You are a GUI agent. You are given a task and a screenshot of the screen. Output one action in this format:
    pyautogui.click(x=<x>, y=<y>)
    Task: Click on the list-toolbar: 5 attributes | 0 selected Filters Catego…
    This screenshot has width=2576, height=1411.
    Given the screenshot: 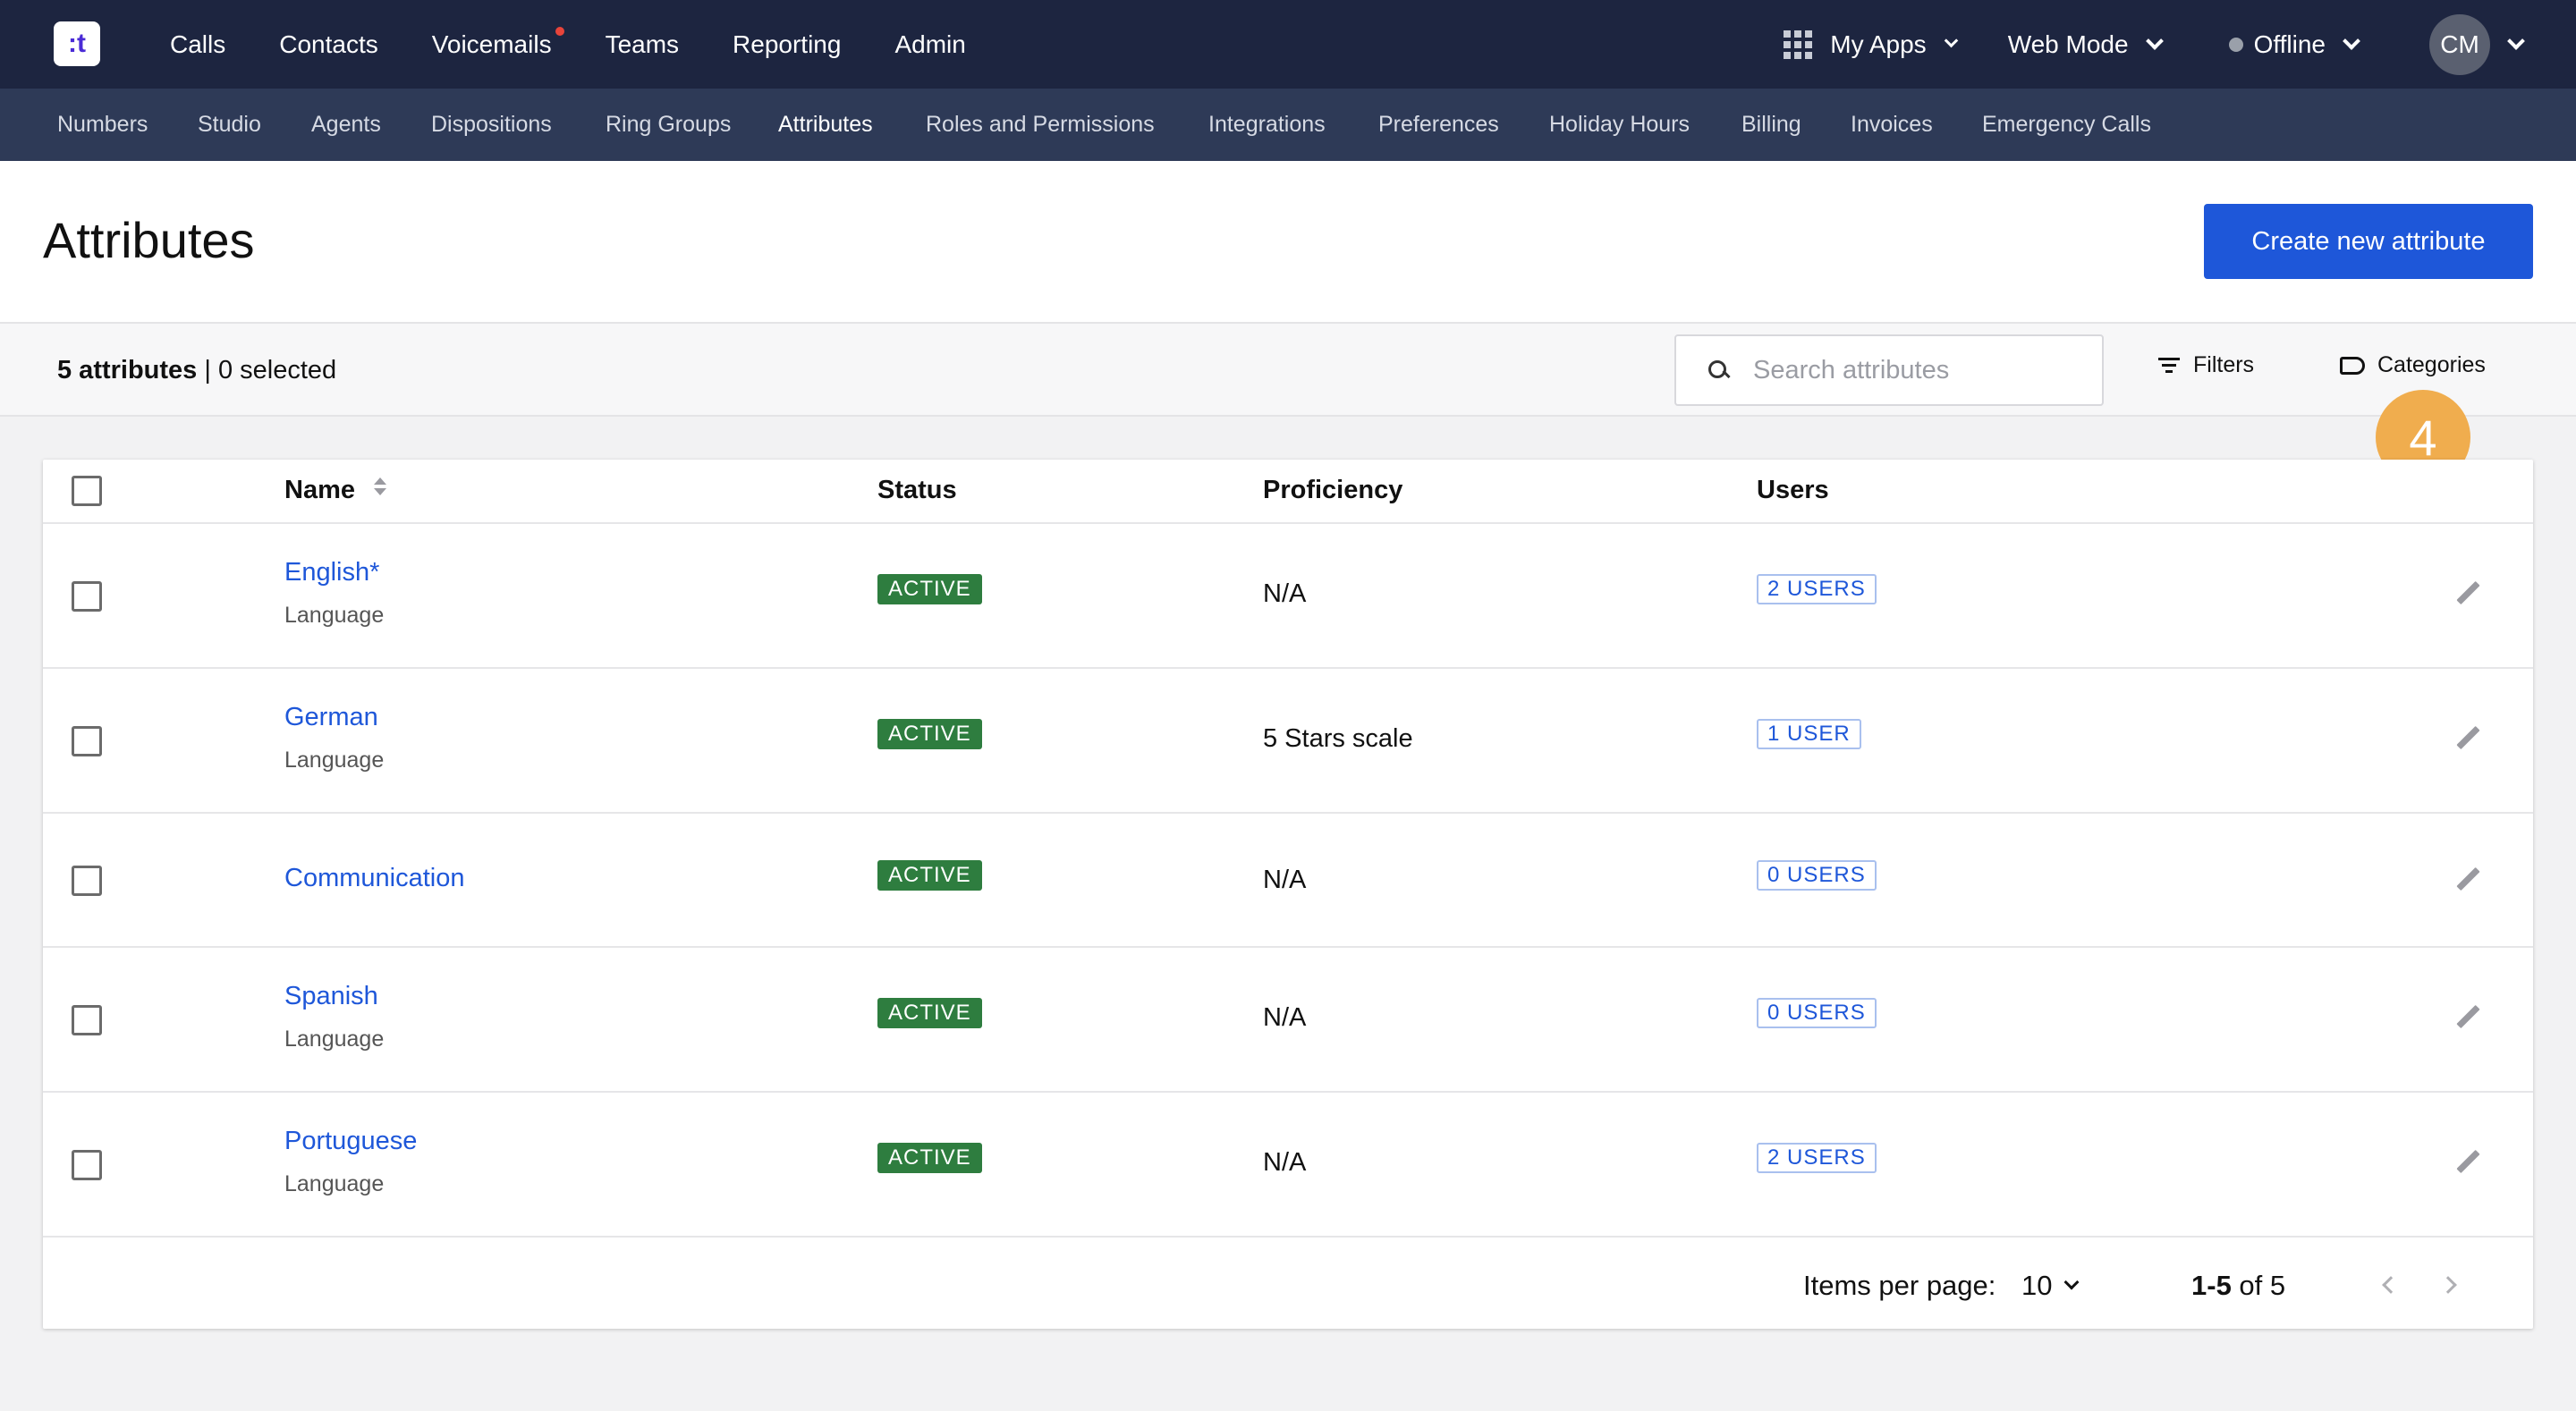 What is the action you would take?
    pyautogui.click(x=1288, y=370)
    